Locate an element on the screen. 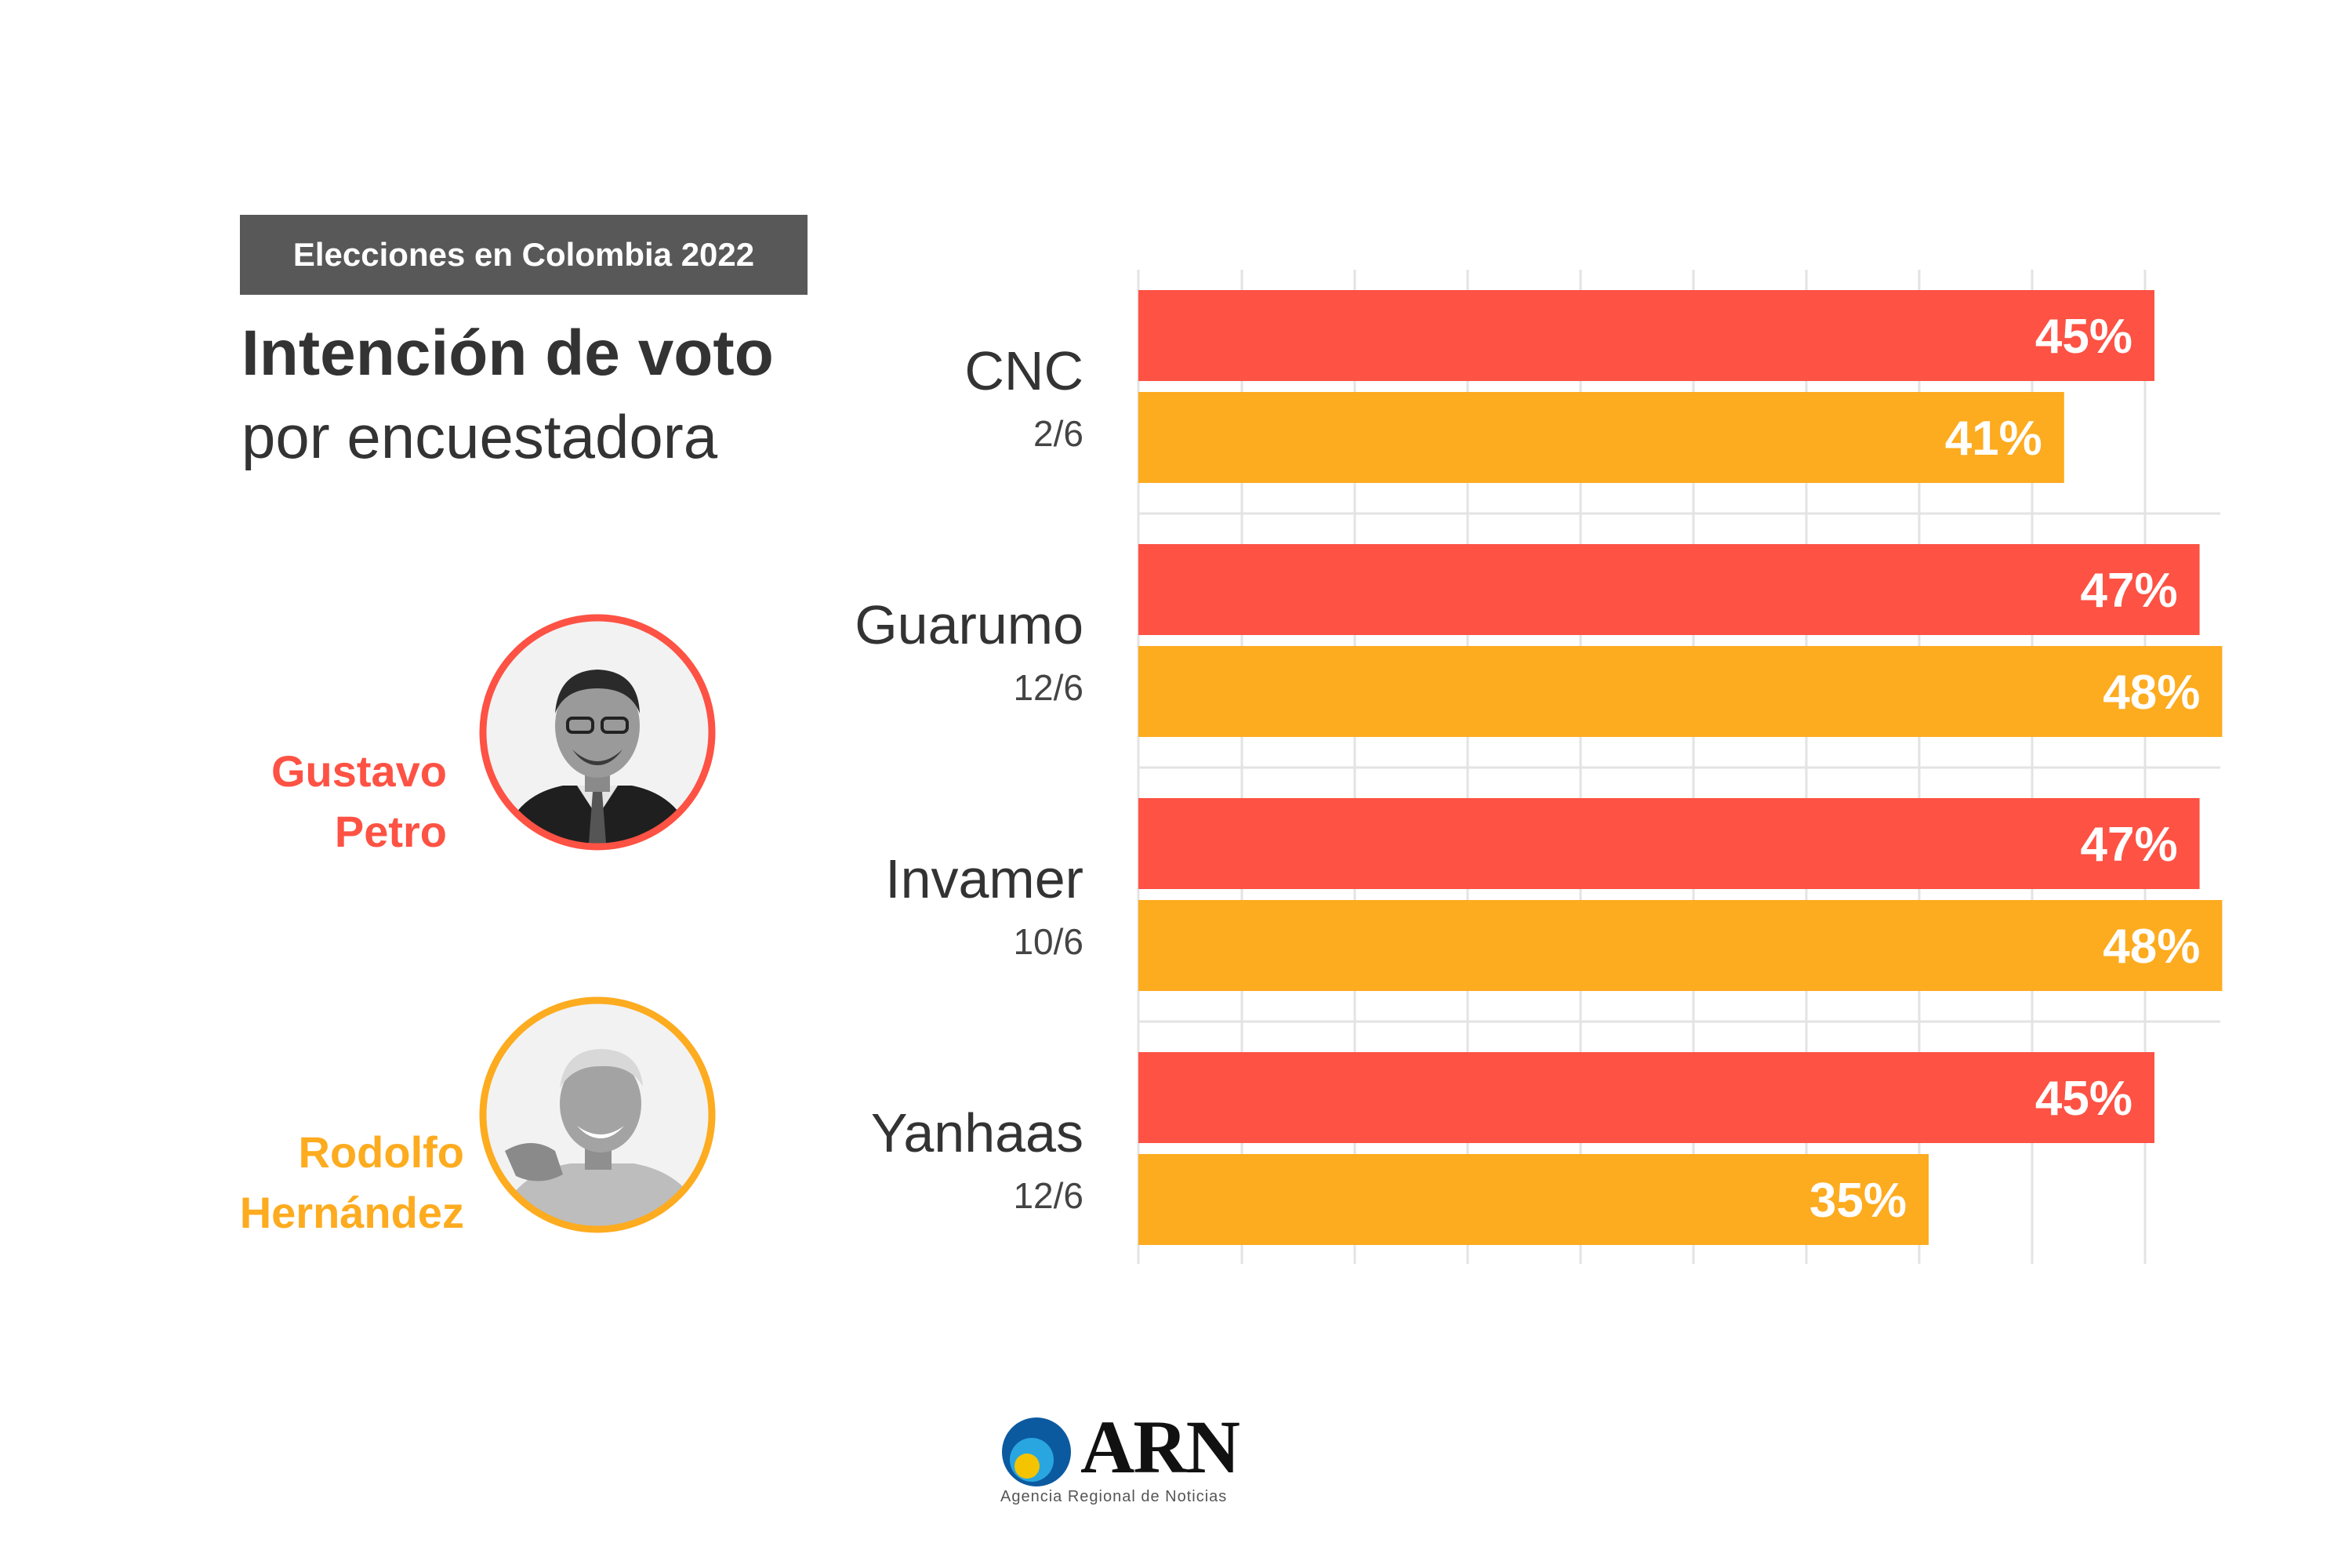 Image resolution: width=2352 pixels, height=1568 pixels. candidate-portrait-petro is located at coordinates (597, 732).